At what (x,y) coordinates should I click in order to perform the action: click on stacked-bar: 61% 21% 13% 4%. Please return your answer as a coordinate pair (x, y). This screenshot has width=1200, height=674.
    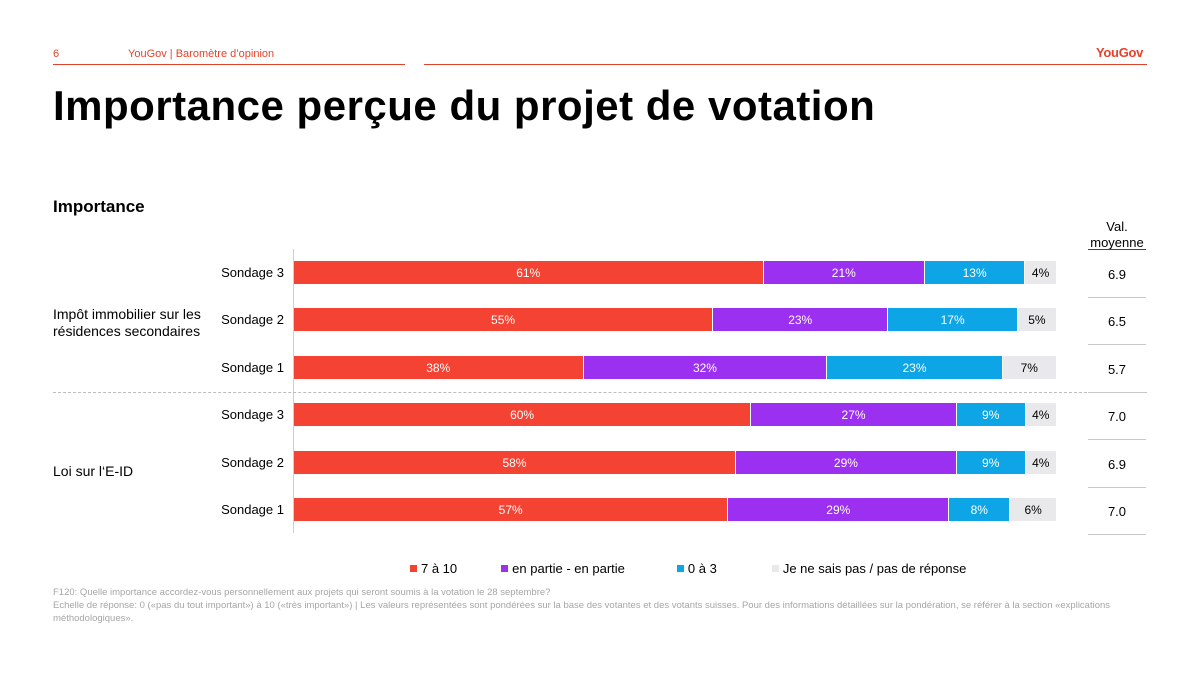
    Looking at the image, I should click on (675, 272).